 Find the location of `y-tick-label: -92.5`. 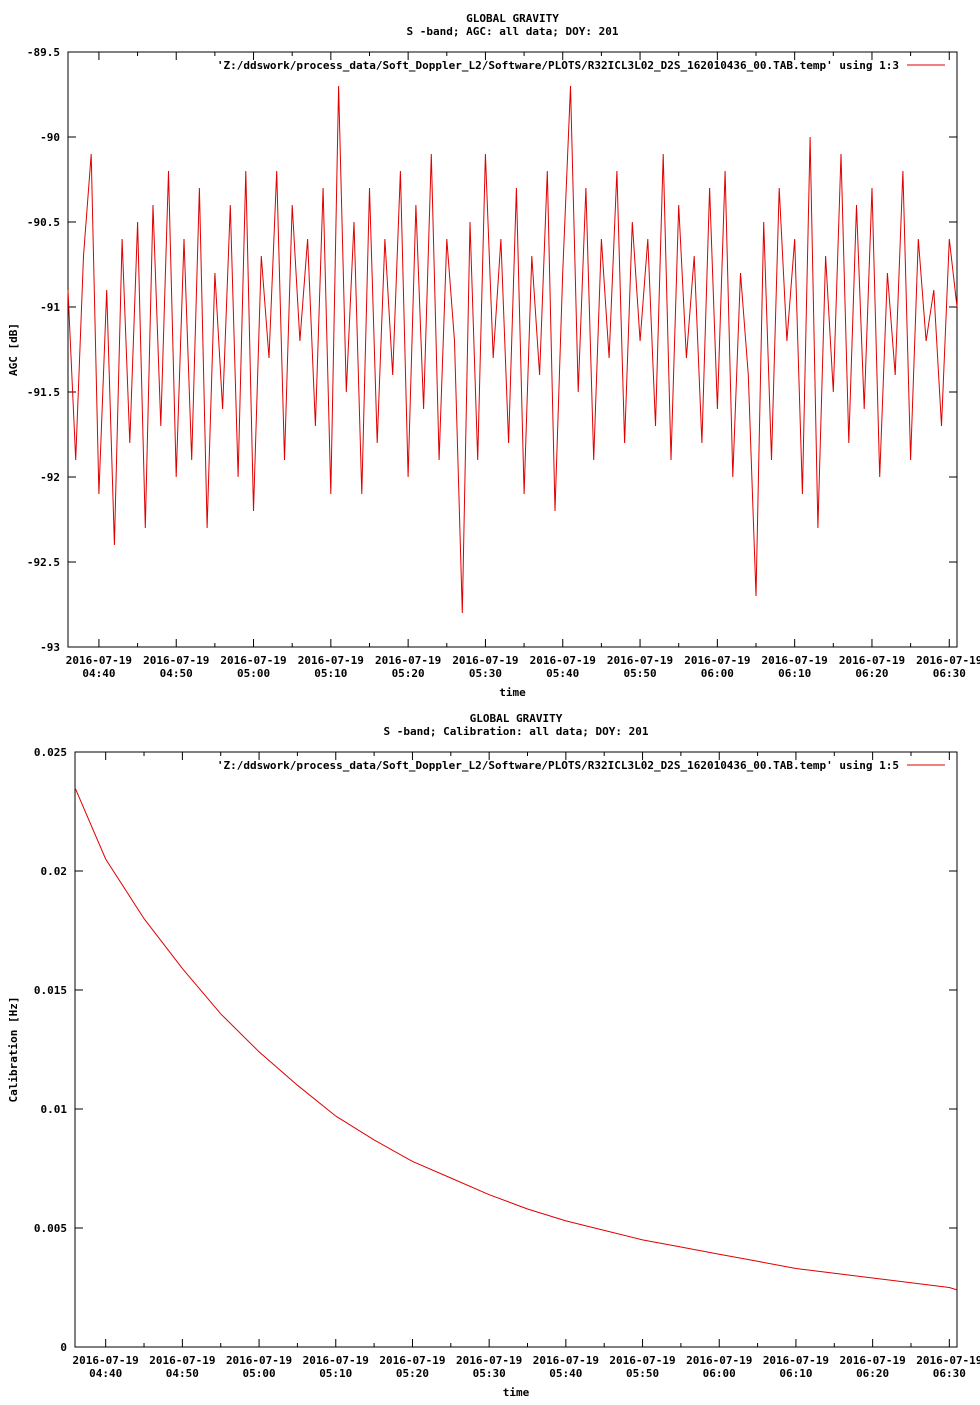

y-tick-label: -92.5 is located at coordinates (43, 562).